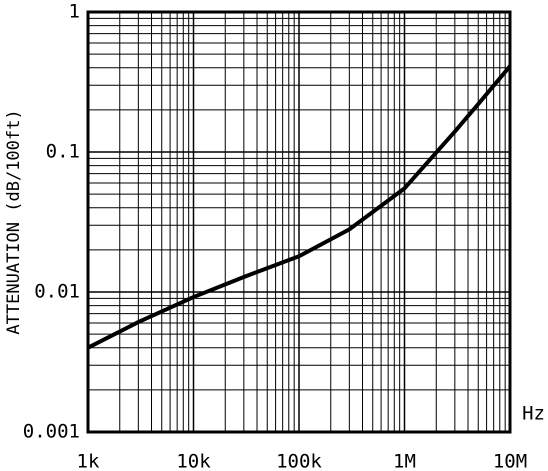  What do you see at coordinates (404, 461) in the screenshot?
I see `x-tick-label: 1M` at bounding box center [404, 461].